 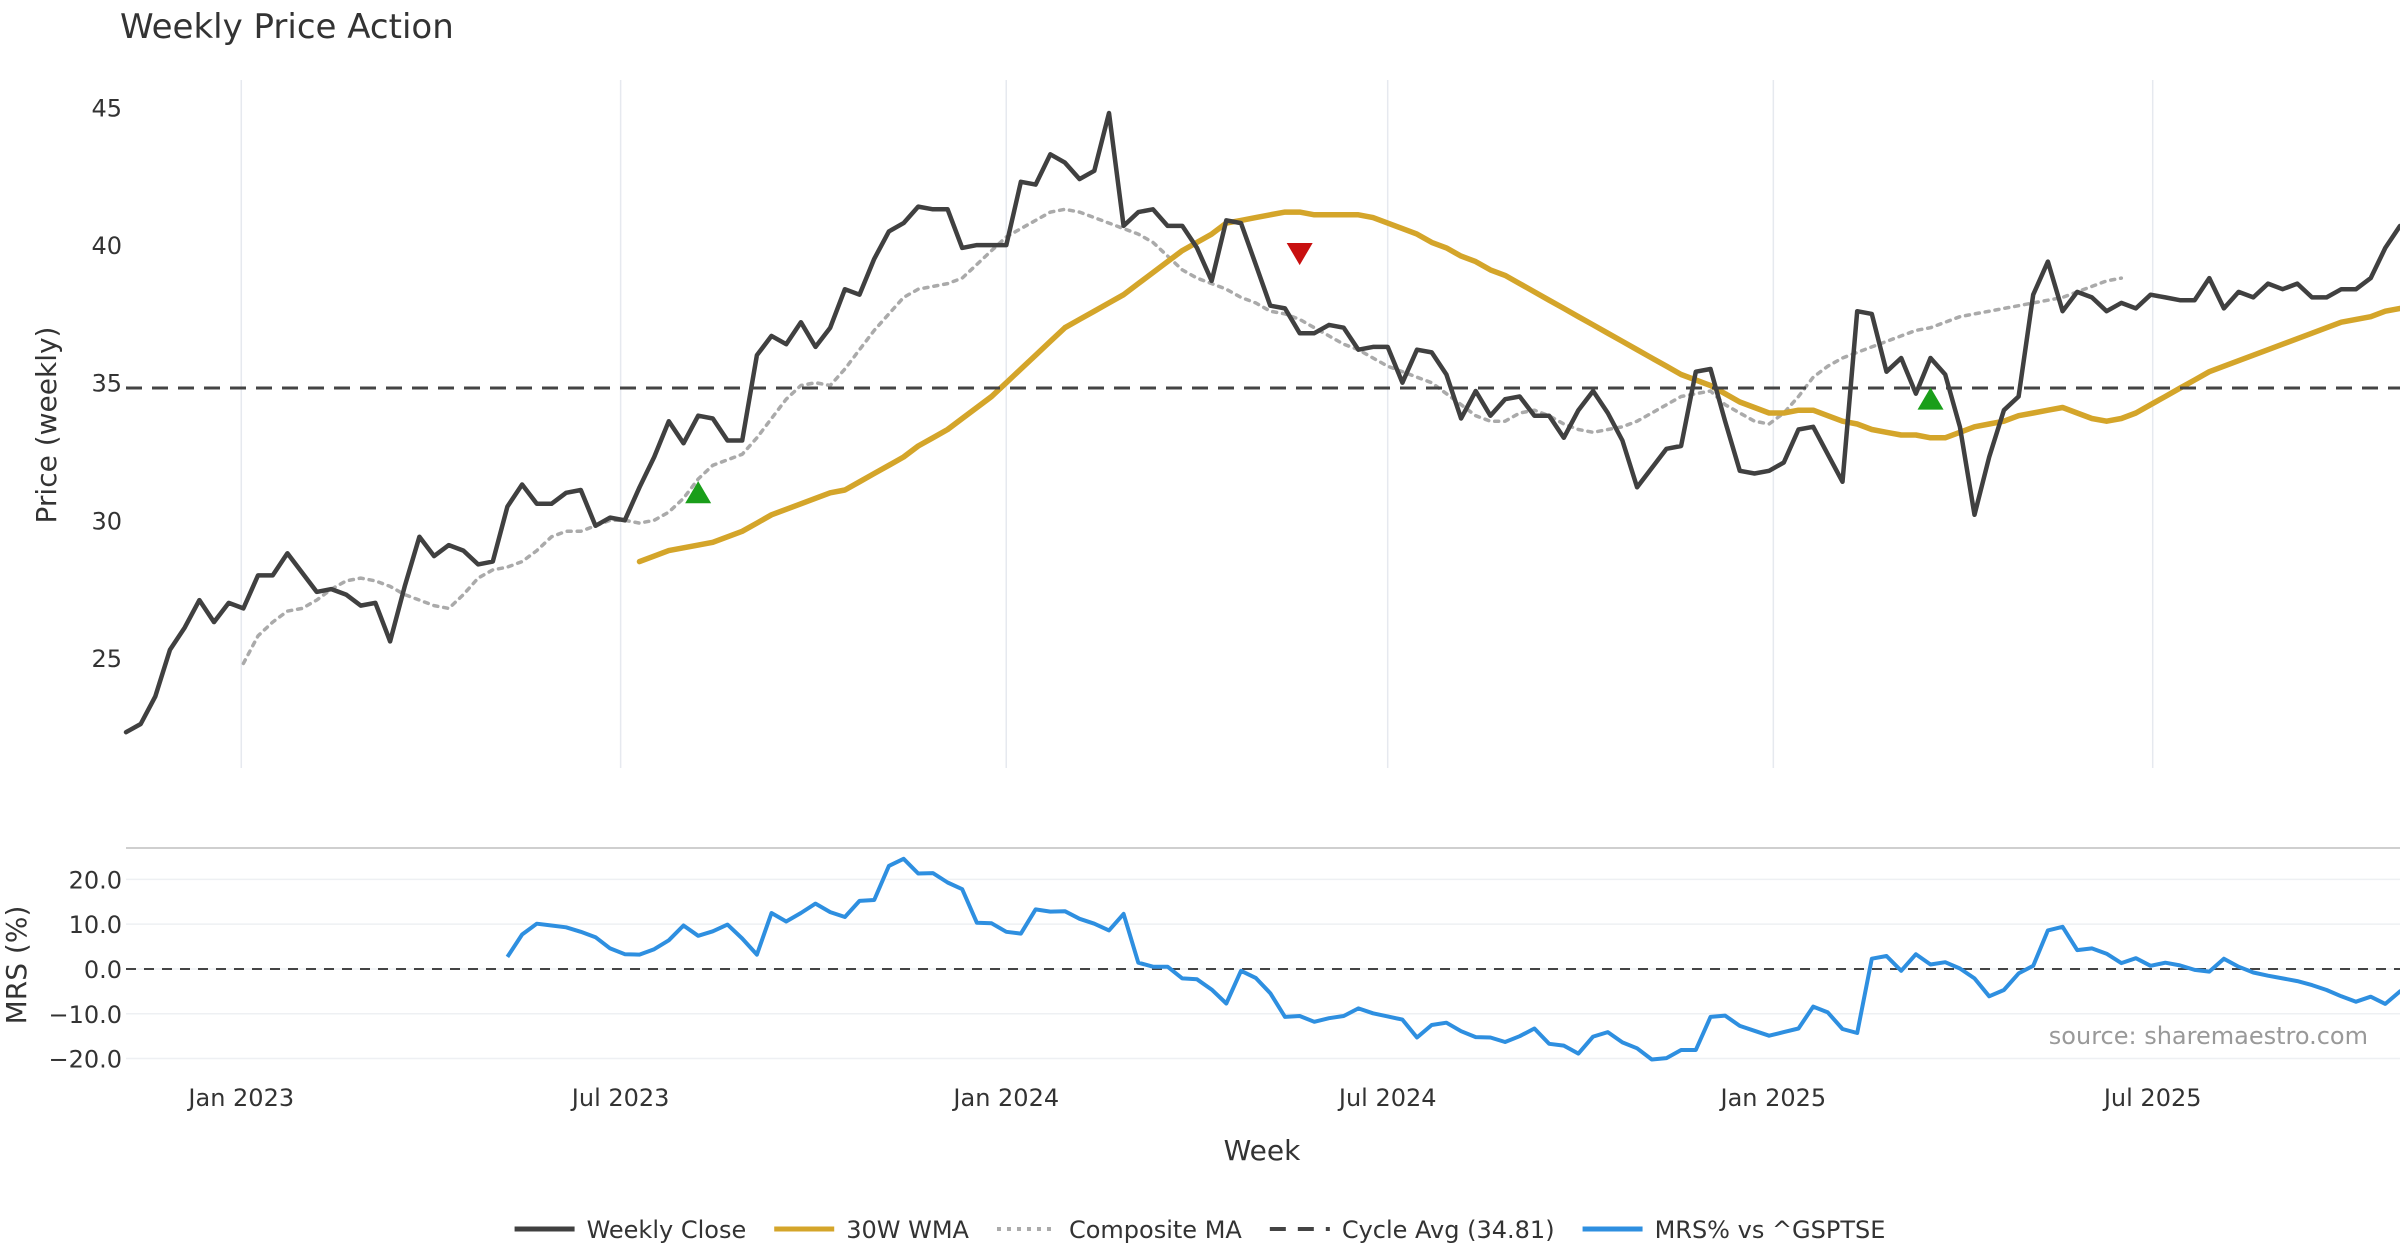 What do you see at coordinates (667, 1230) in the screenshot?
I see `legend-label: Weekly Close` at bounding box center [667, 1230].